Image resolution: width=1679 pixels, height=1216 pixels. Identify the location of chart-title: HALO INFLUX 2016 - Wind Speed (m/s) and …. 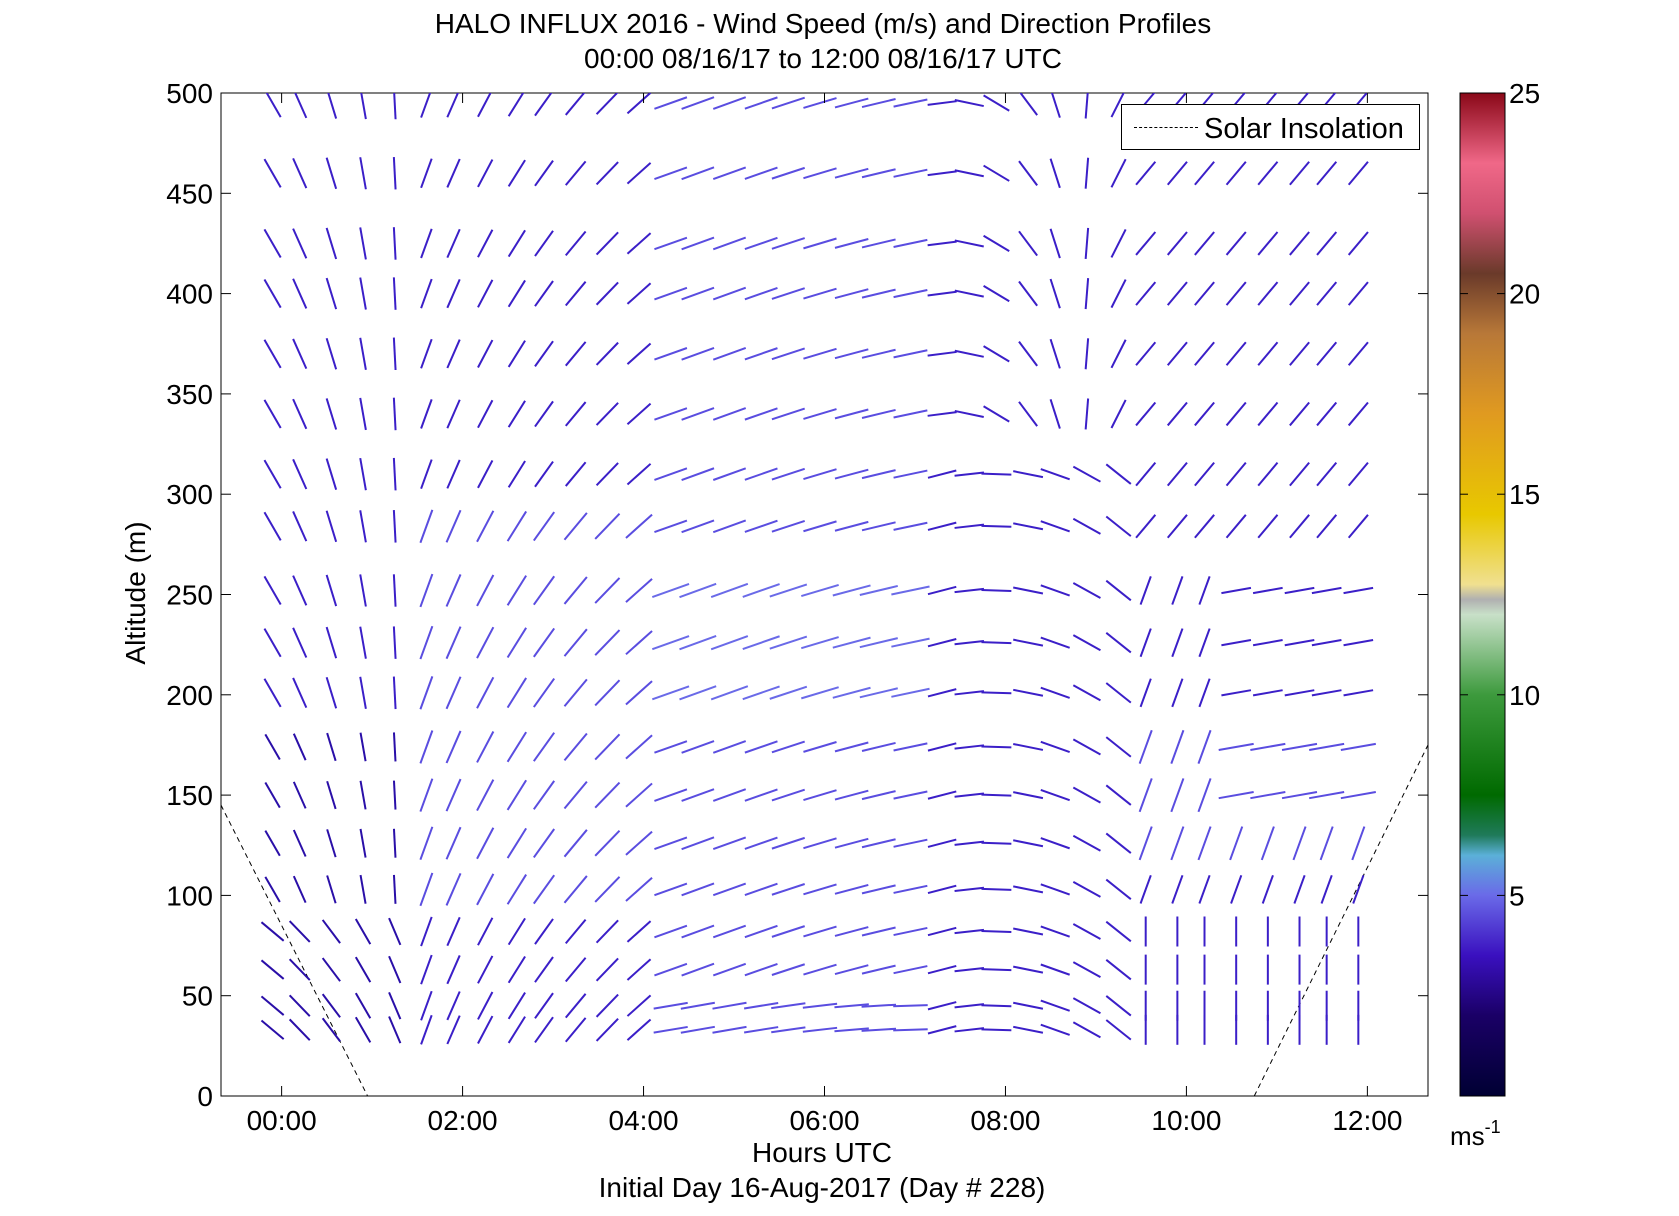
(823, 23).